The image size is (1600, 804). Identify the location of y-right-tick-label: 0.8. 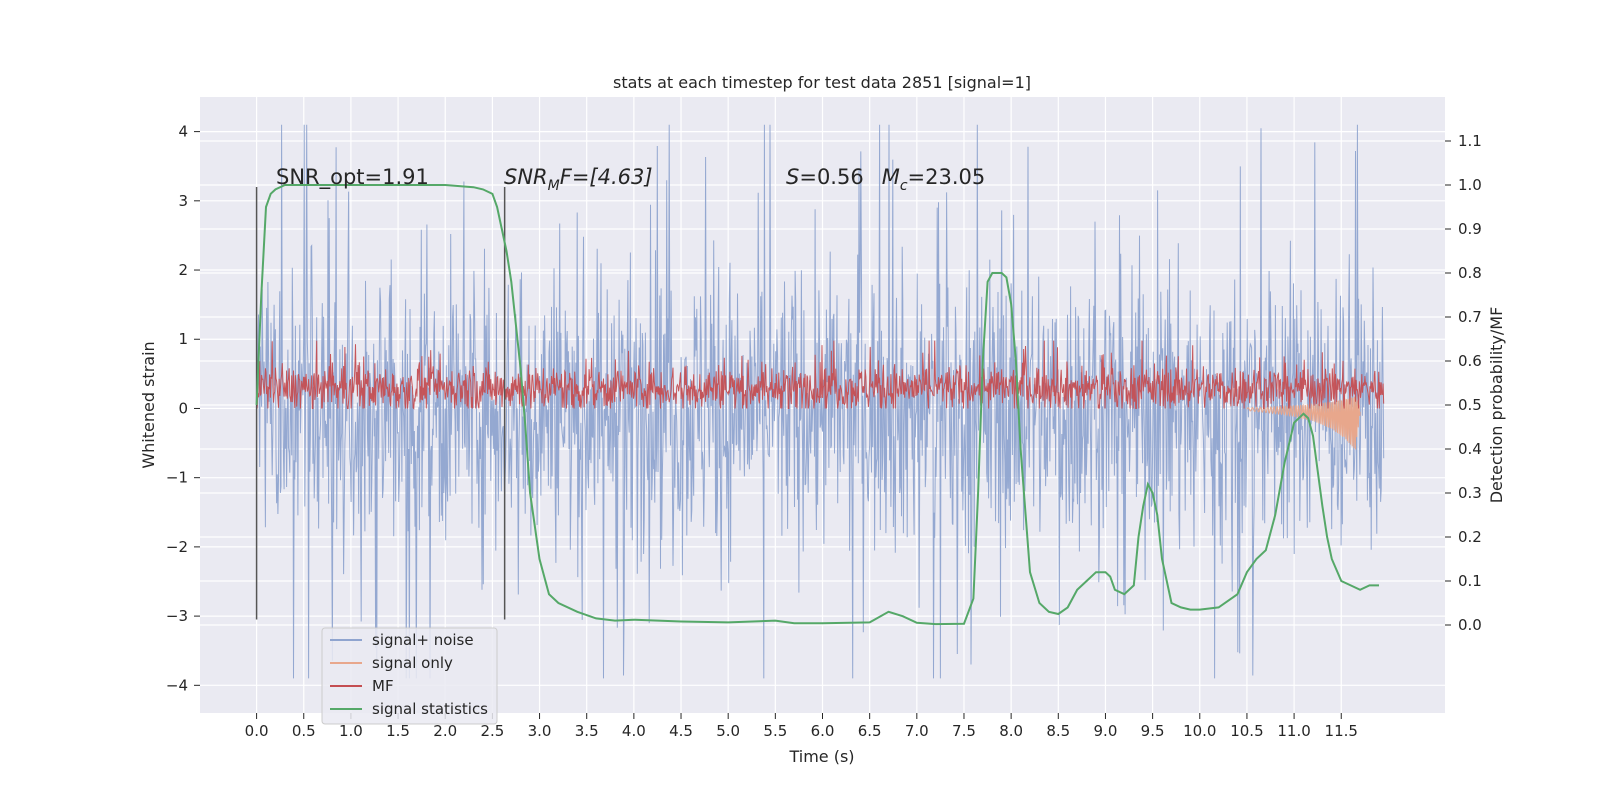
(1470, 273).